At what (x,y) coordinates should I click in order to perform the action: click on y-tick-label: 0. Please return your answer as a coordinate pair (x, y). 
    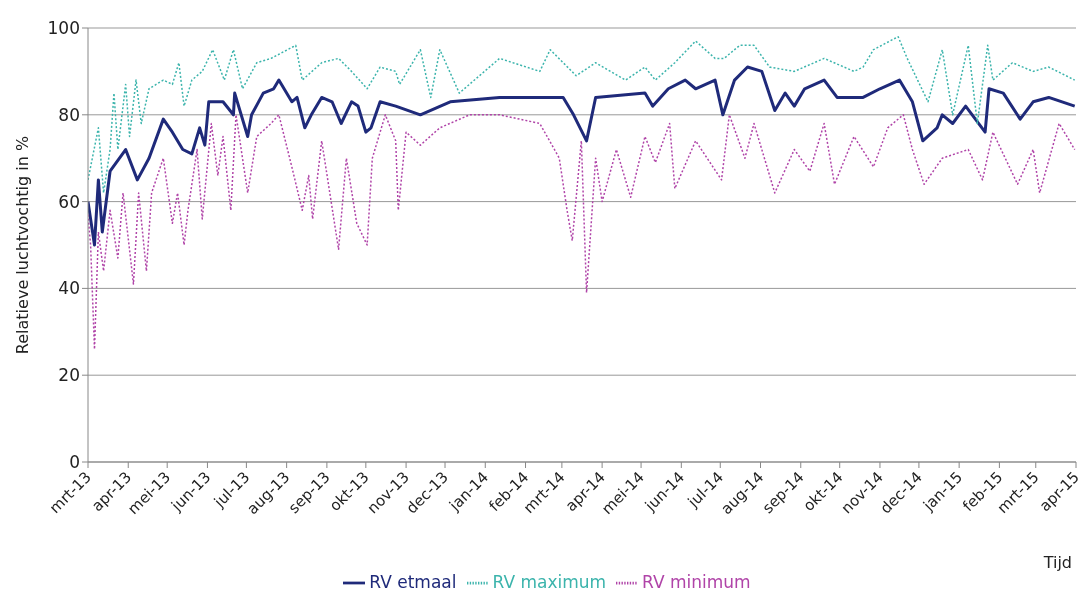
    Looking at the image, I should click on (74, 462).